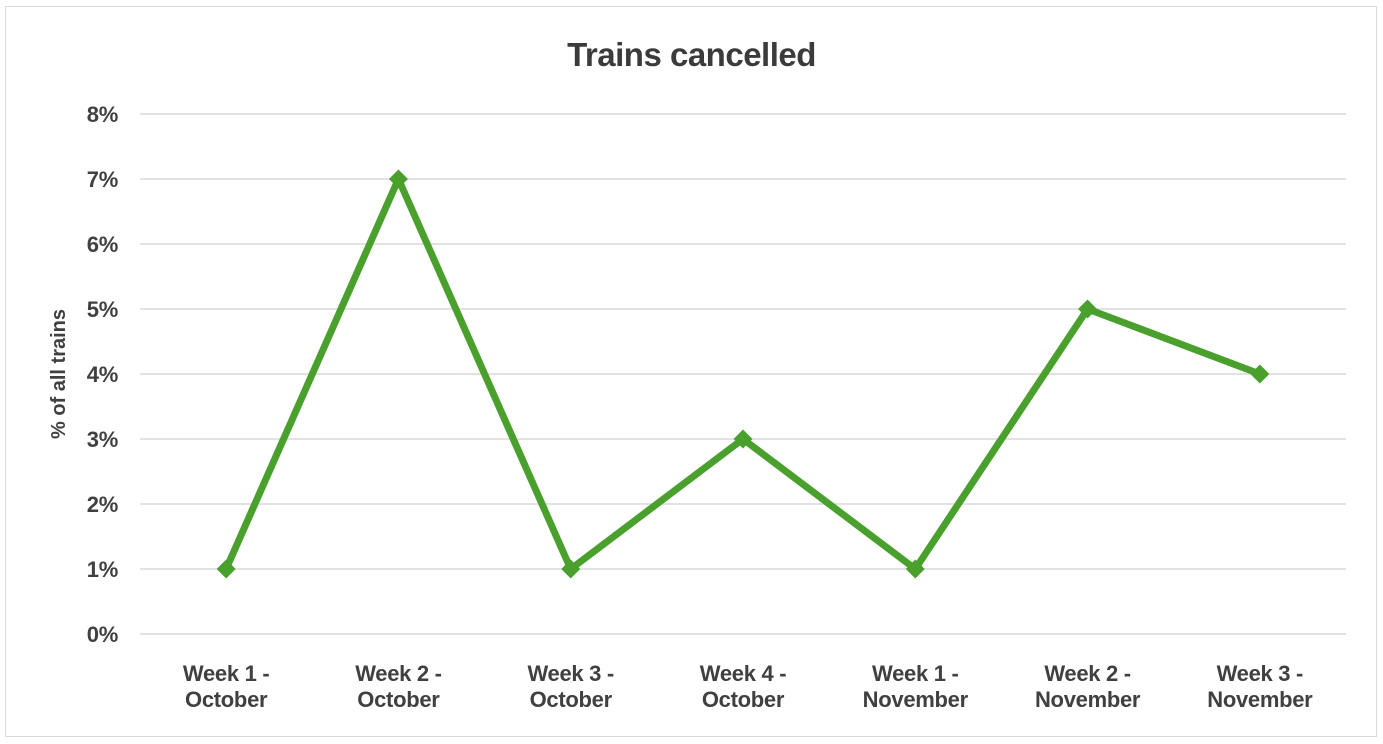 The image size is (1383, 744). Describe the element at coordinates (102, 374) in the screenshot. I see `y-axis-tick-label: 4%` at that location.